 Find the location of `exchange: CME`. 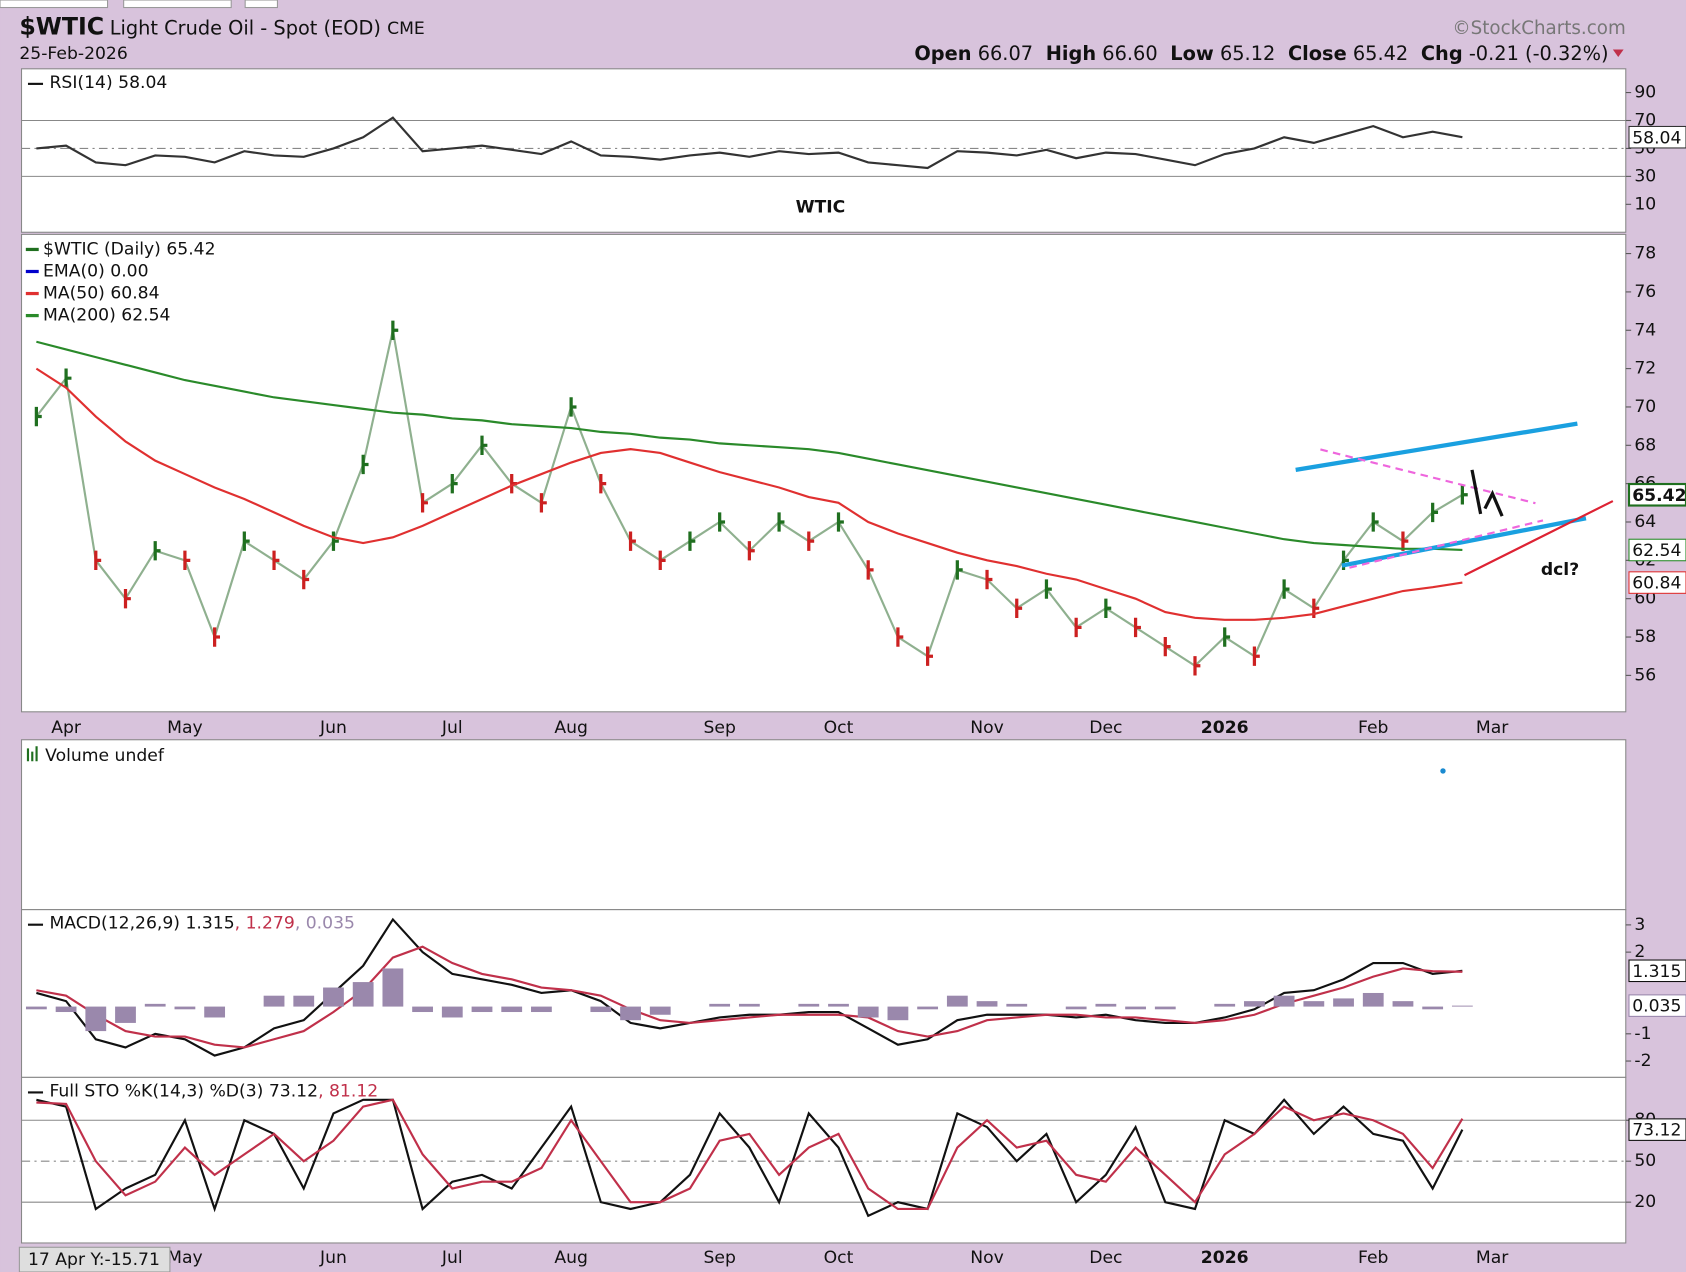

exchange: CME is located at coordinates (406, 29).